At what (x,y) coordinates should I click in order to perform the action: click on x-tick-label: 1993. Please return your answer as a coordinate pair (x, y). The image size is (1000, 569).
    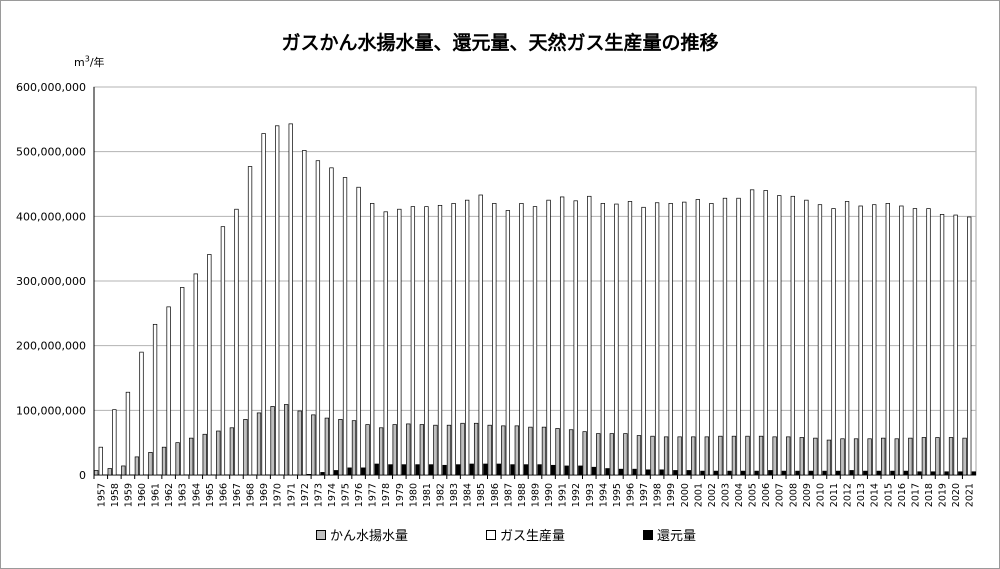
    Looking at the image, I should click on (590, 495).